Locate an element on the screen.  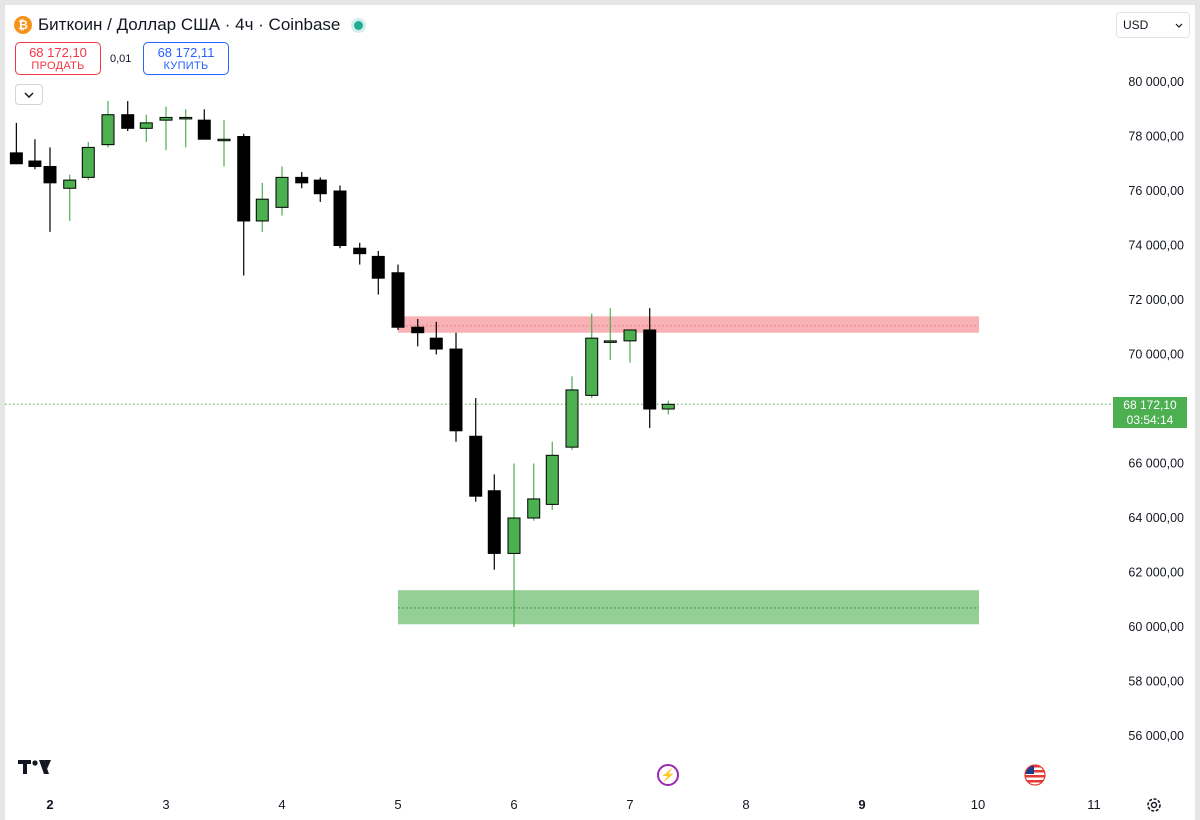
last-price-badge: 68 172,10 03:54:14 is located at coordinates (1150, 412).